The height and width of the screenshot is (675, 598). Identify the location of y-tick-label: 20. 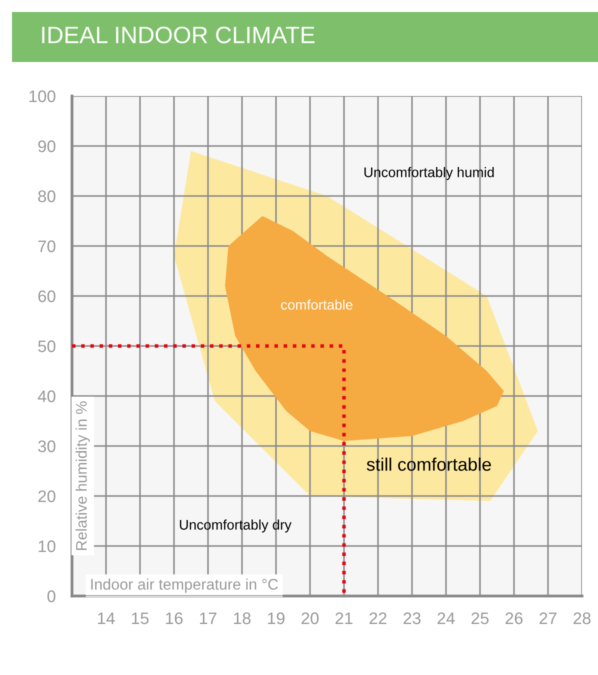
(47, 496).